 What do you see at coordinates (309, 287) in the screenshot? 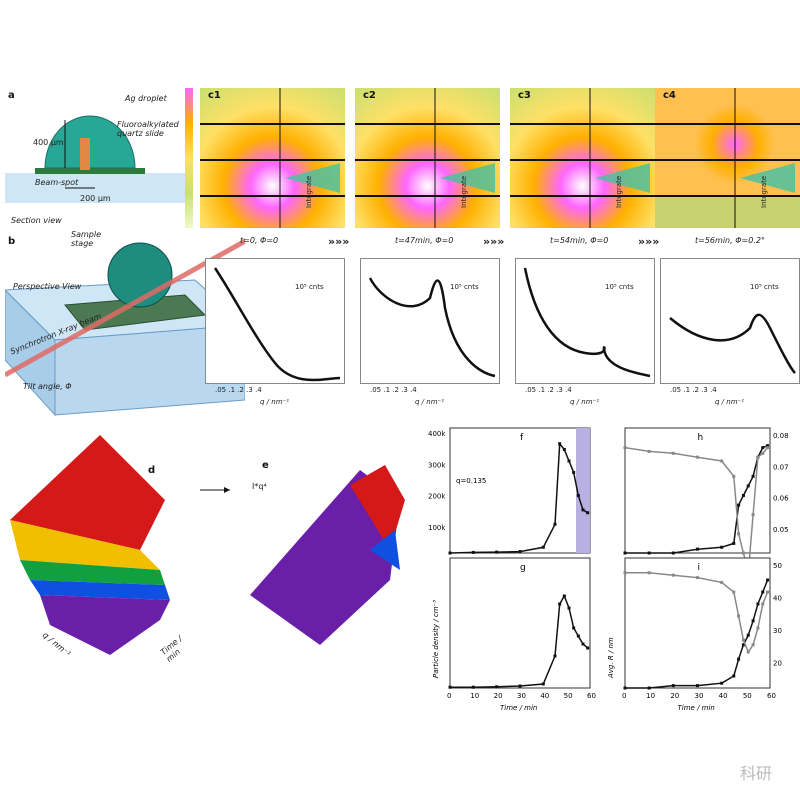
I see `scale-label-1: 10⁵ cnts` at bounding box center [309, 287].